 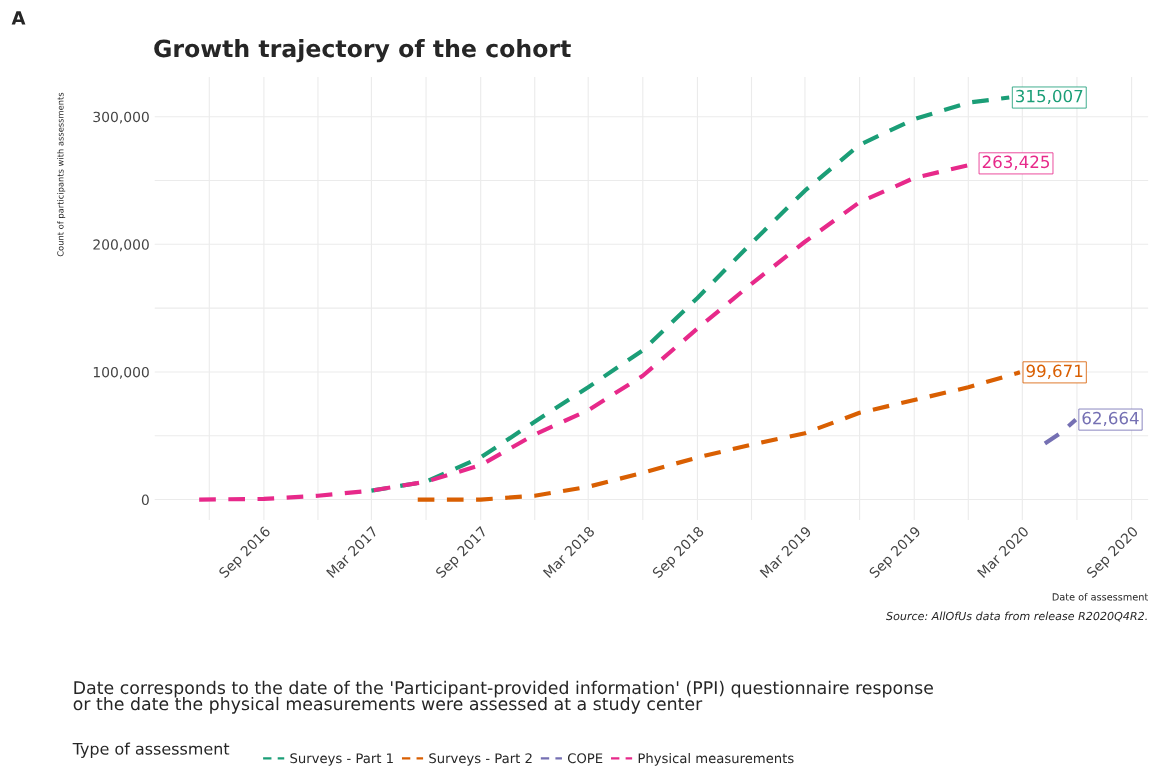 What do you see at coordinates (18, 18) in the screenshot?
I see `text: A` at bounding box center [18, 18].